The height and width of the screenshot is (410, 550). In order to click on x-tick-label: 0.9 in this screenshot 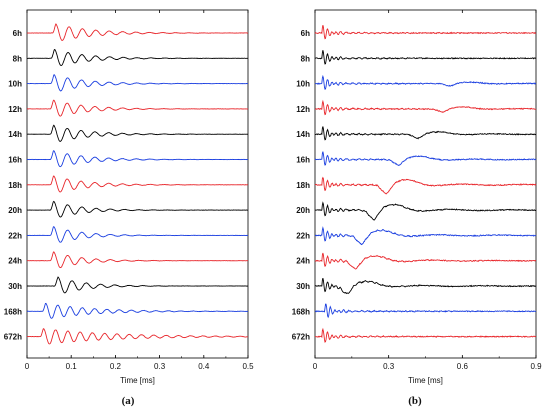, I will do `click(536, 366)`.